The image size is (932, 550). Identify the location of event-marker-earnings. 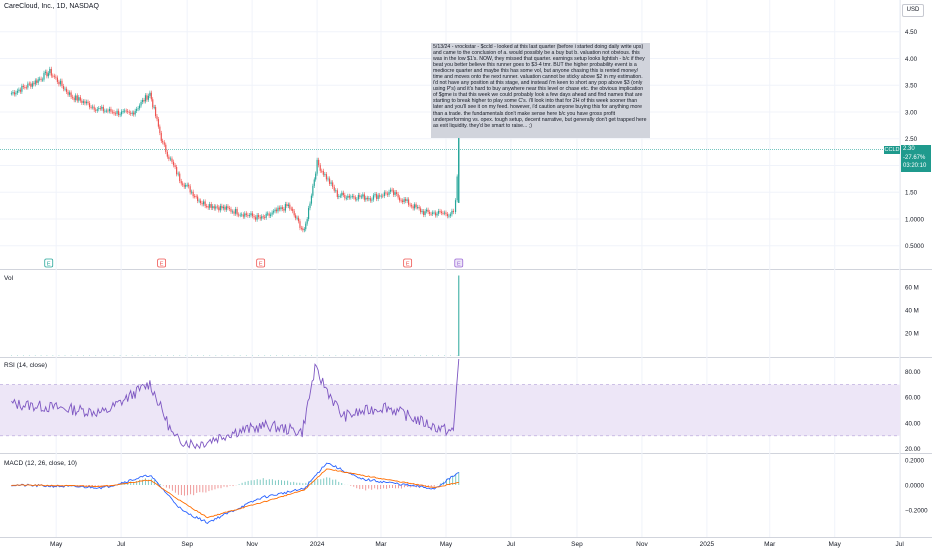
(408, 263).